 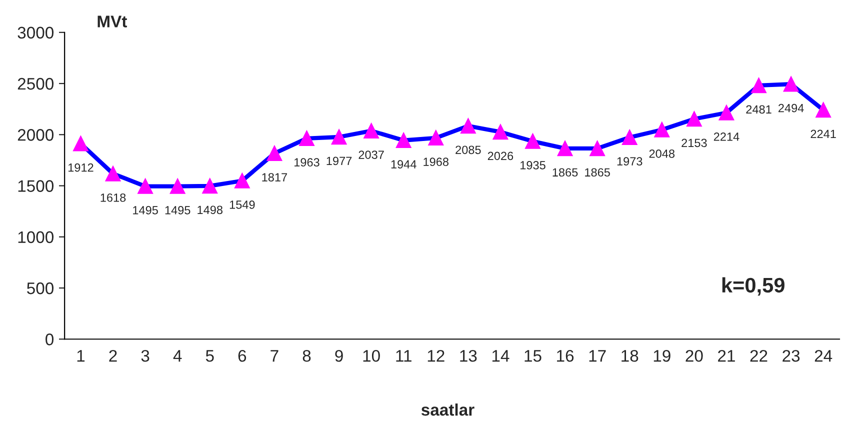 I want to click on y-axis-title: MVt, so click(x=112, y=22).